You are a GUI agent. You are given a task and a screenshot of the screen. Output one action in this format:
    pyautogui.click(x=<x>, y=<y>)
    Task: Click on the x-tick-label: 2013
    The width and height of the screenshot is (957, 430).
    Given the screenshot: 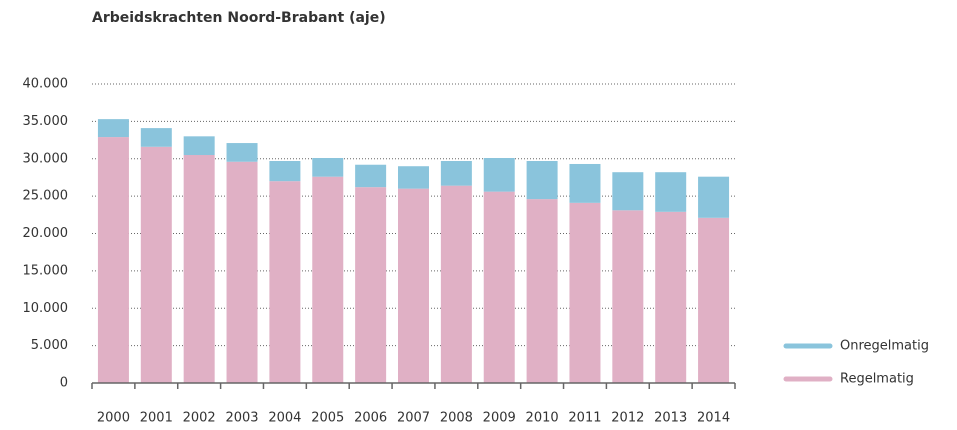 What is the action you would take?
    pyautogui.click(x=670, y=418)
    